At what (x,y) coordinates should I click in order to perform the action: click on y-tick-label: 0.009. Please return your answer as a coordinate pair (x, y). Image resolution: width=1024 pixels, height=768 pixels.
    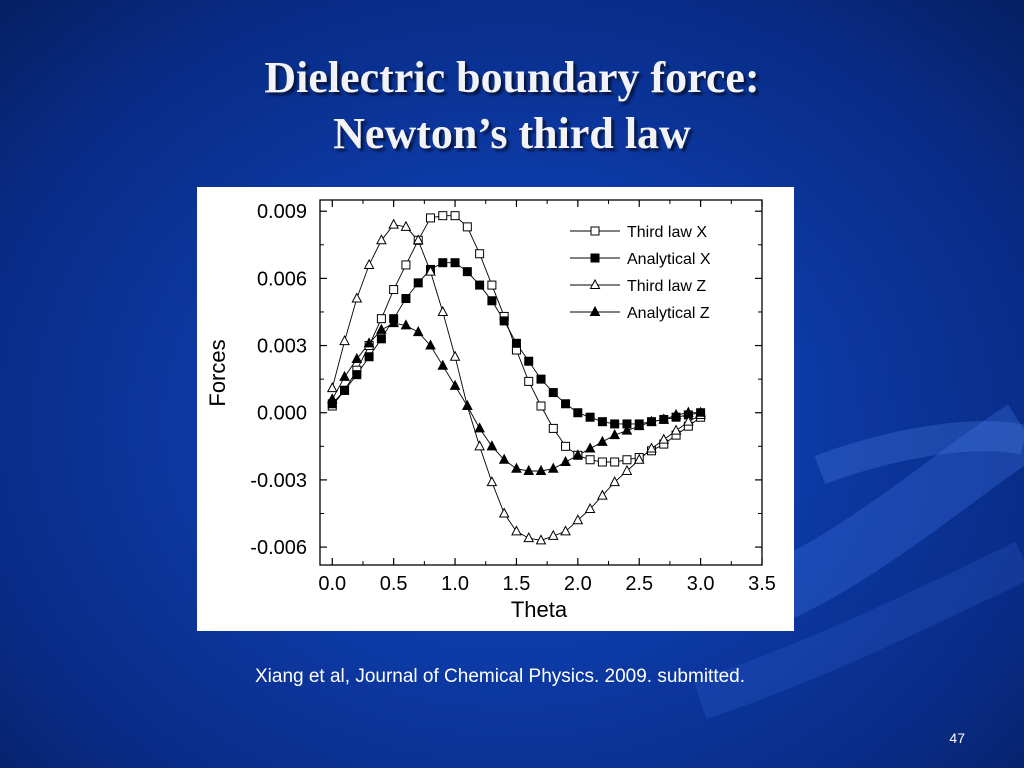
    Looking at the image, I should click on (282, 212).